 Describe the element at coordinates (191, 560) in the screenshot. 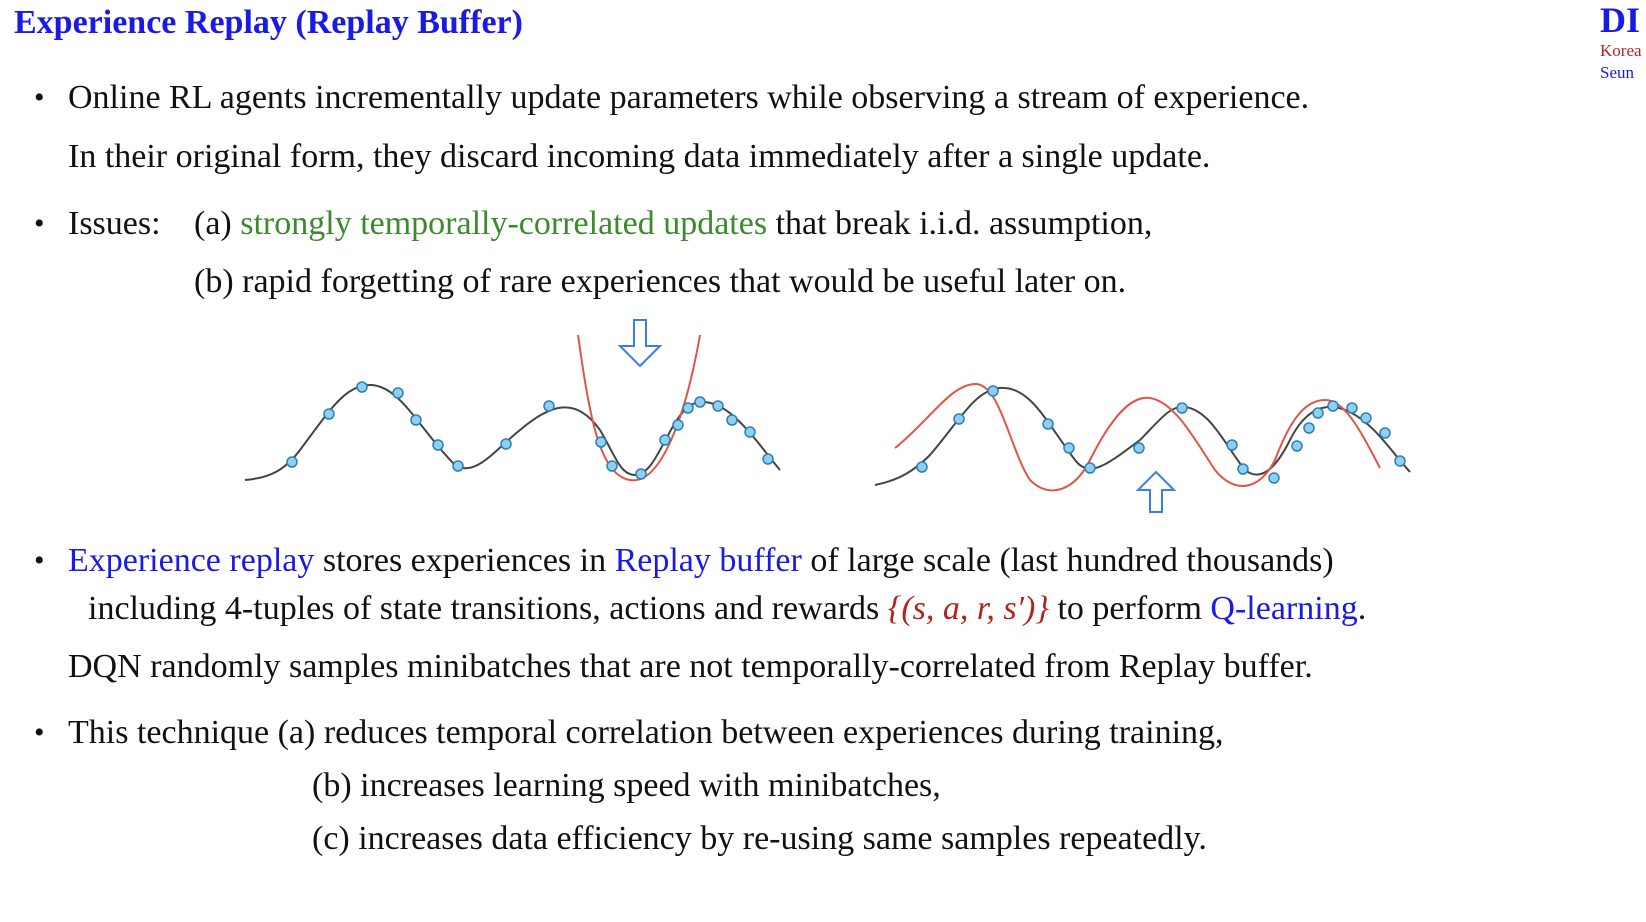

I see `experience-replay-term: Experience replay` at that location.